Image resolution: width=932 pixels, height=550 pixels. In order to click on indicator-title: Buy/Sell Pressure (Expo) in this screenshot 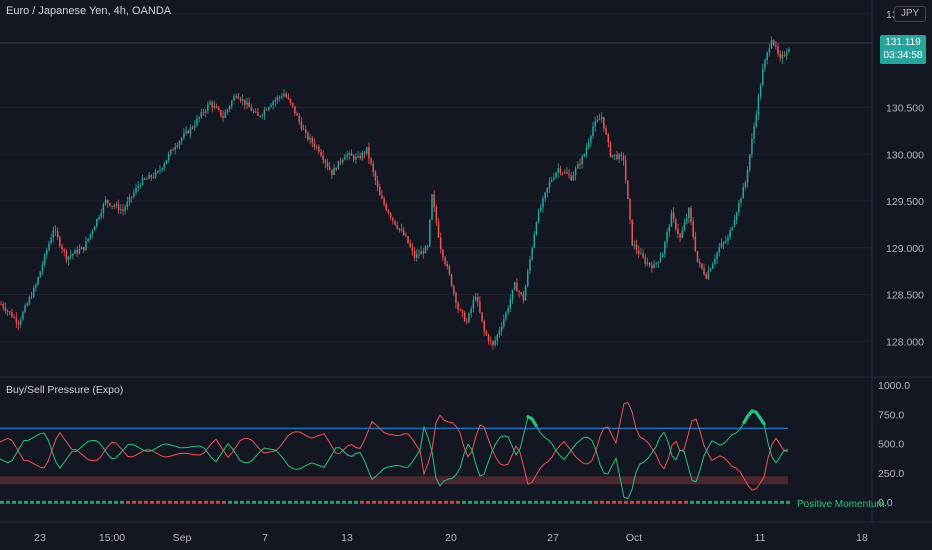, I will do `click(65, 390)`.